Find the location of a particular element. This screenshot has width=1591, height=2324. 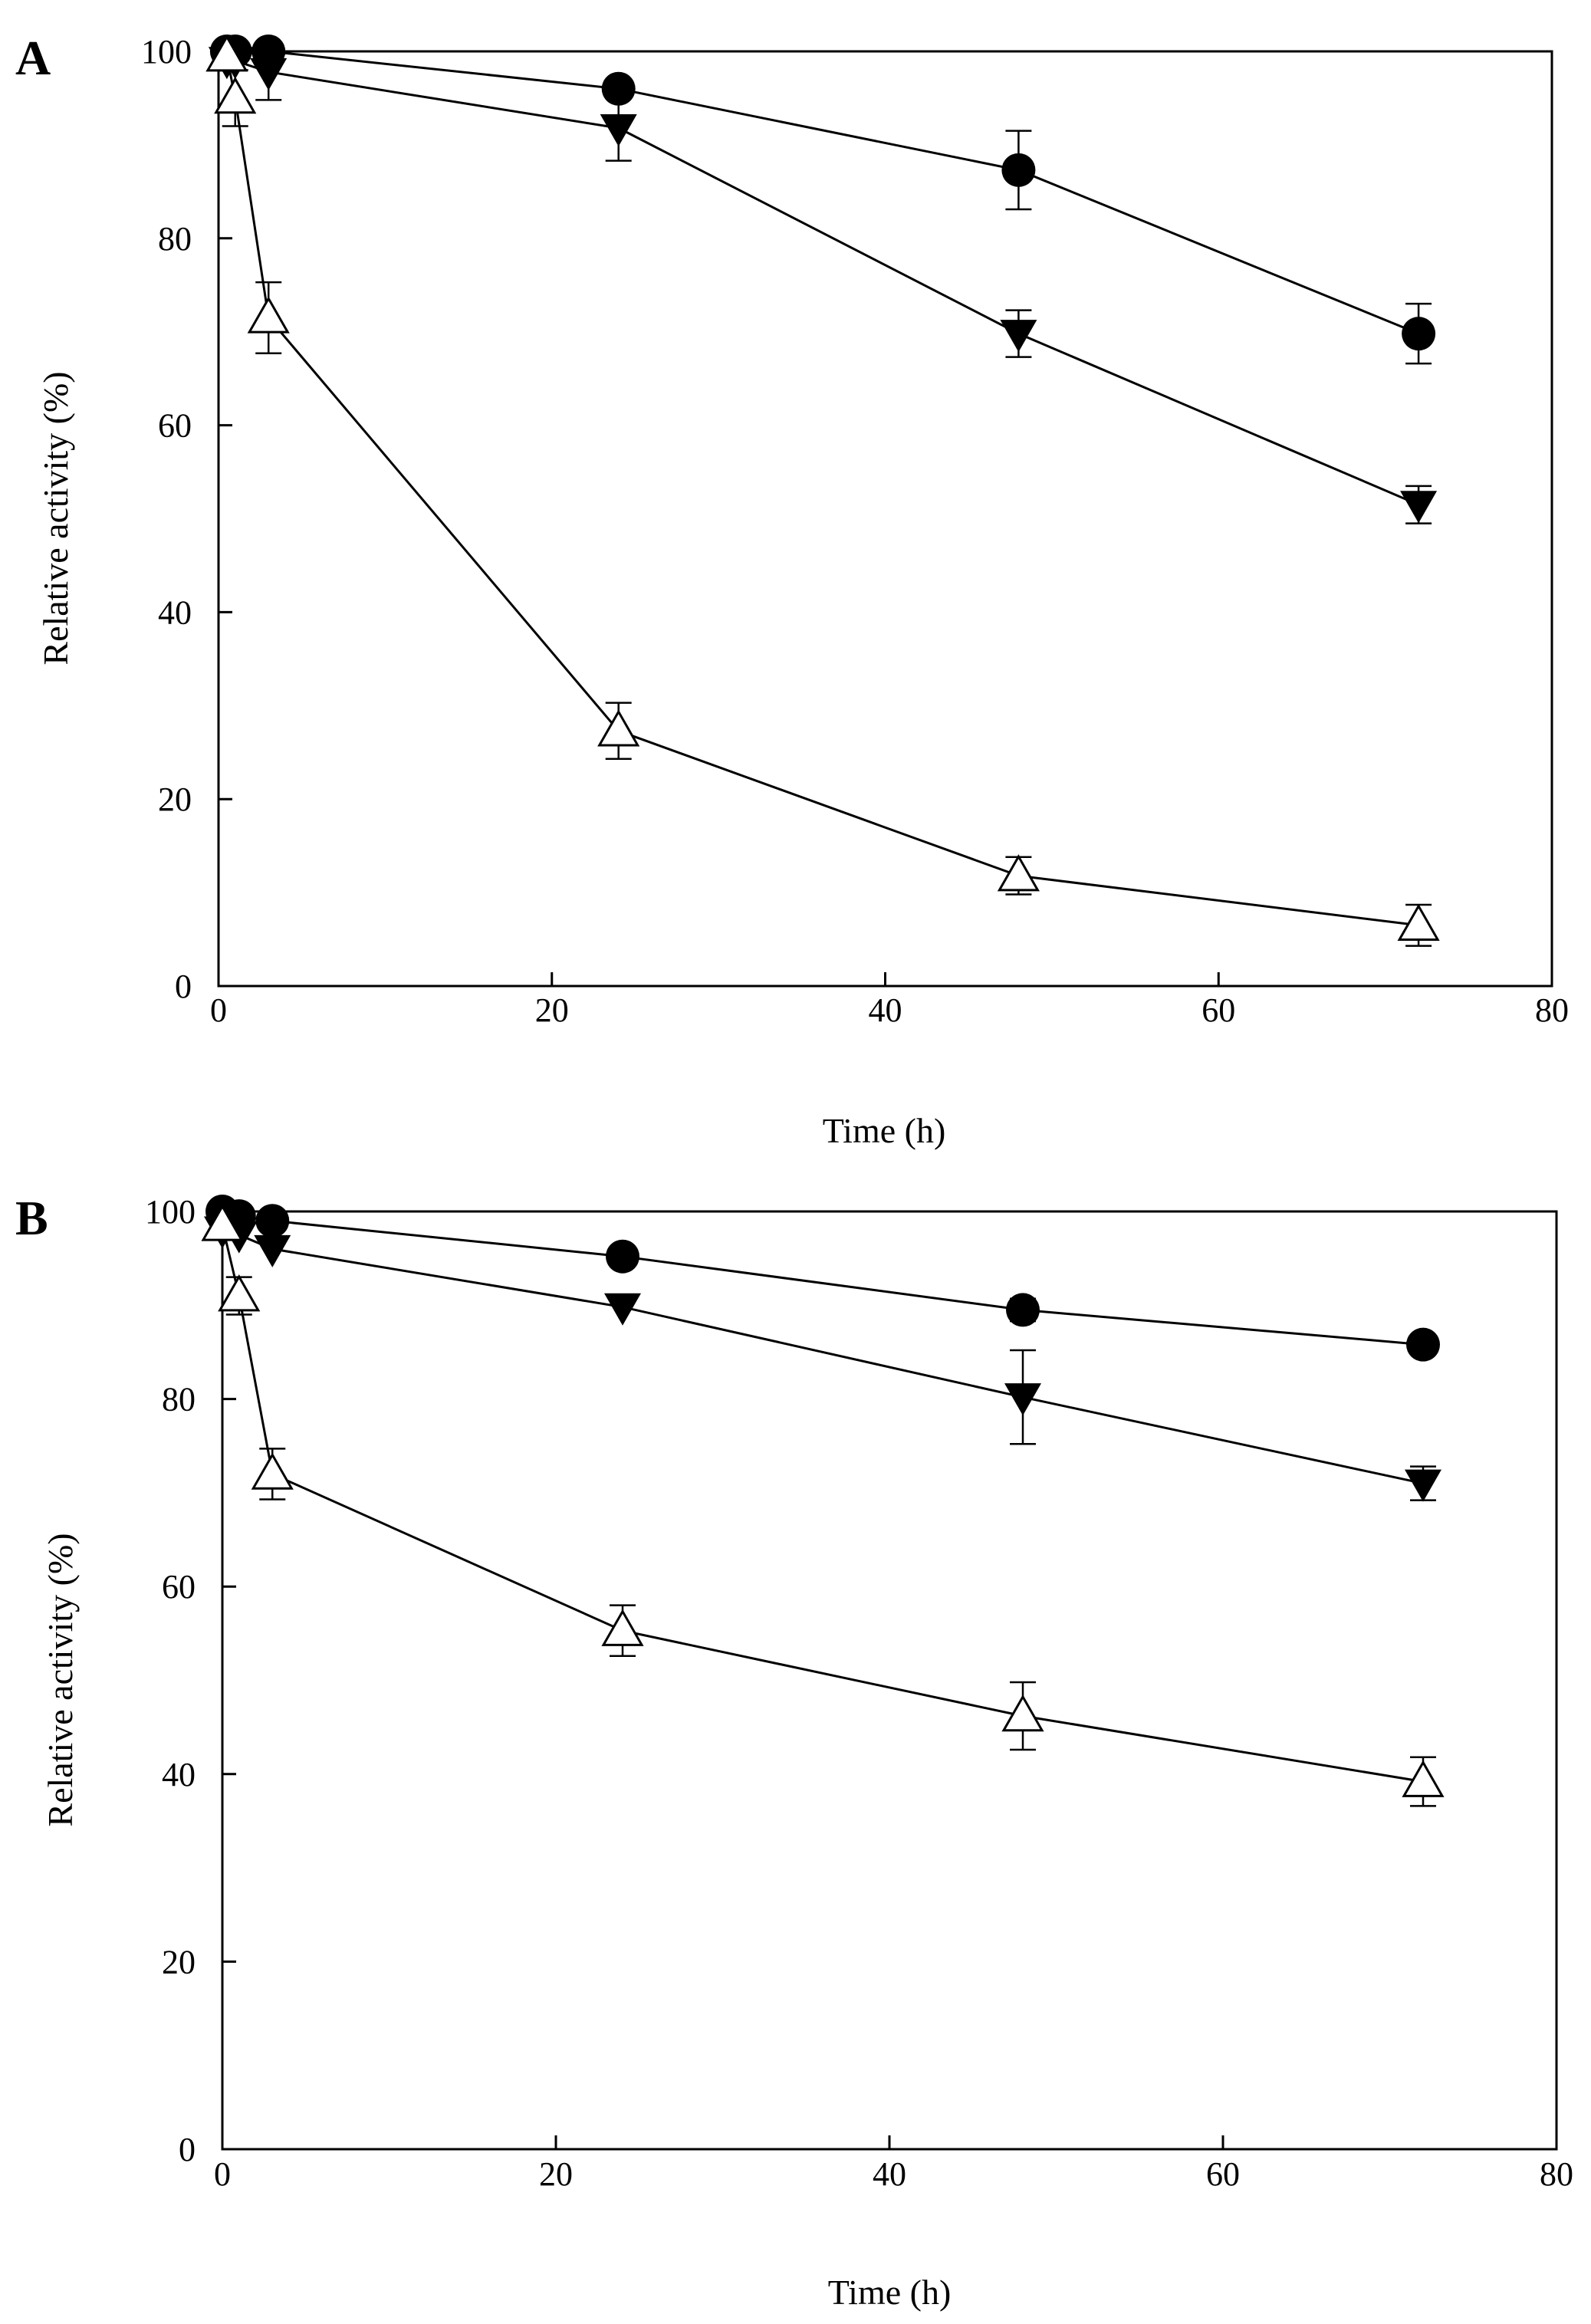

series-triangle-down-b is located at coordinates (822, 1359).